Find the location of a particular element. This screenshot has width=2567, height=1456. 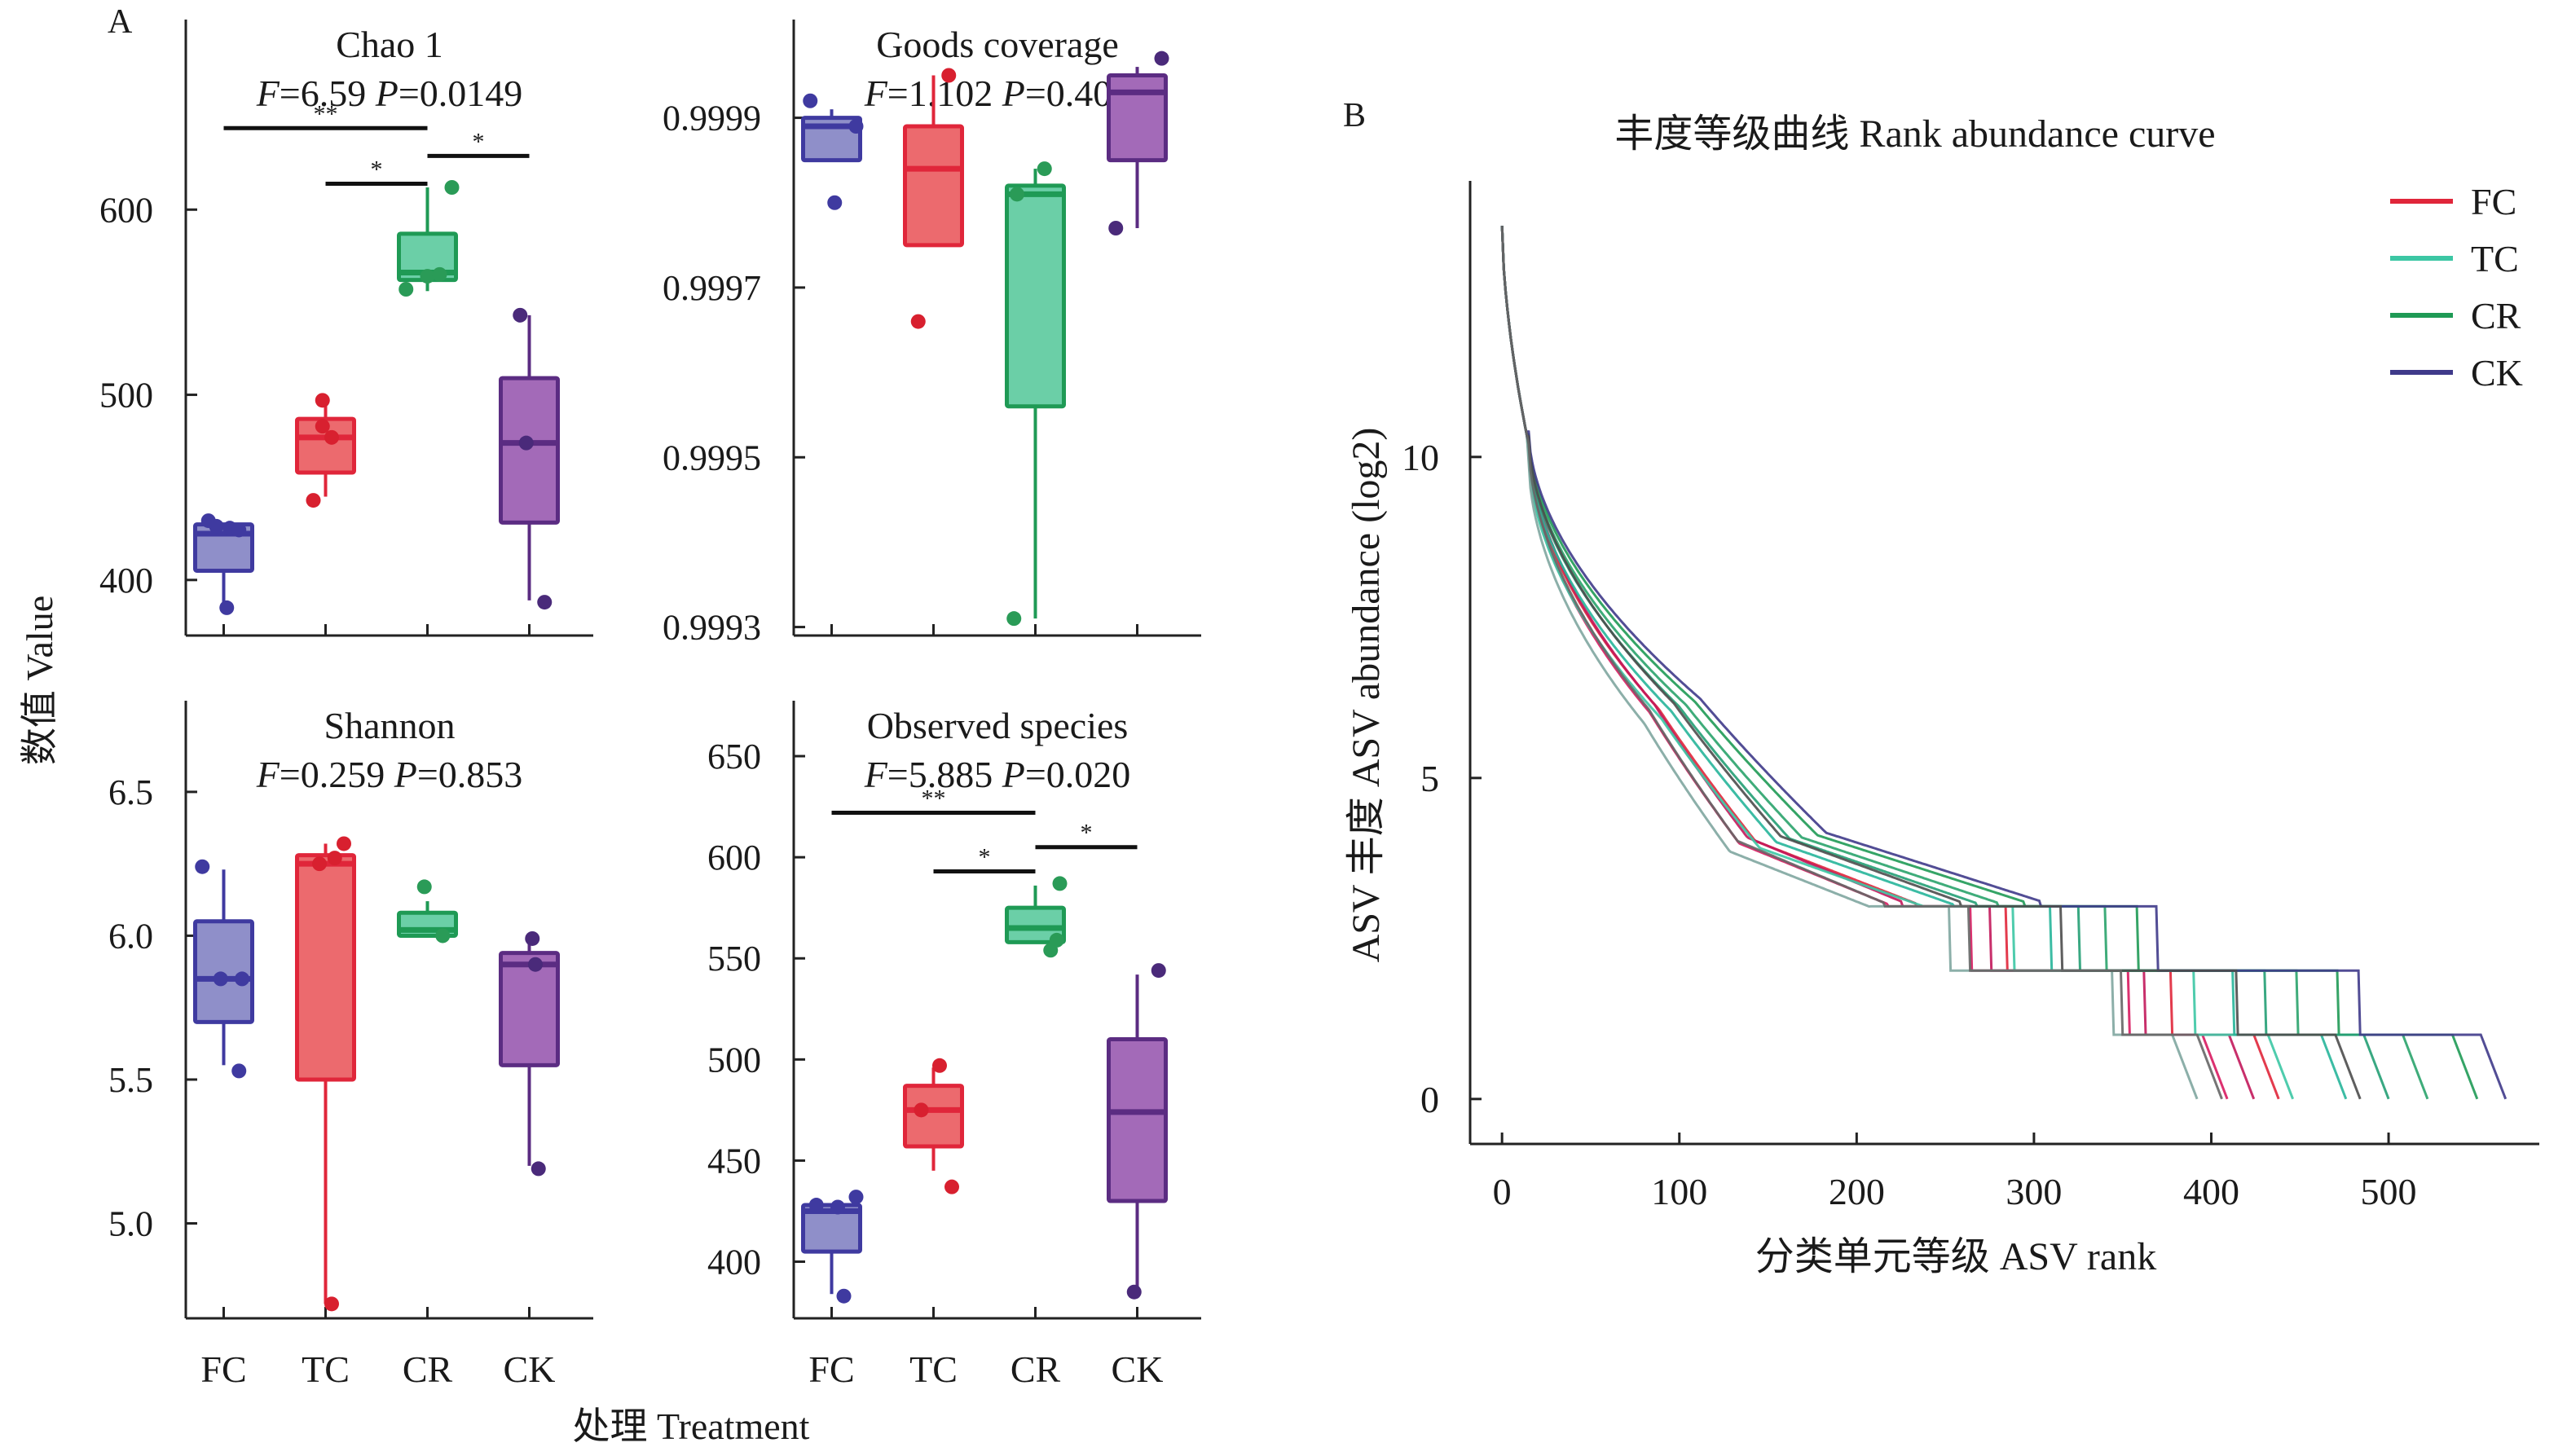

legend-label-tc: TC is located at coordinates (2495, 258).